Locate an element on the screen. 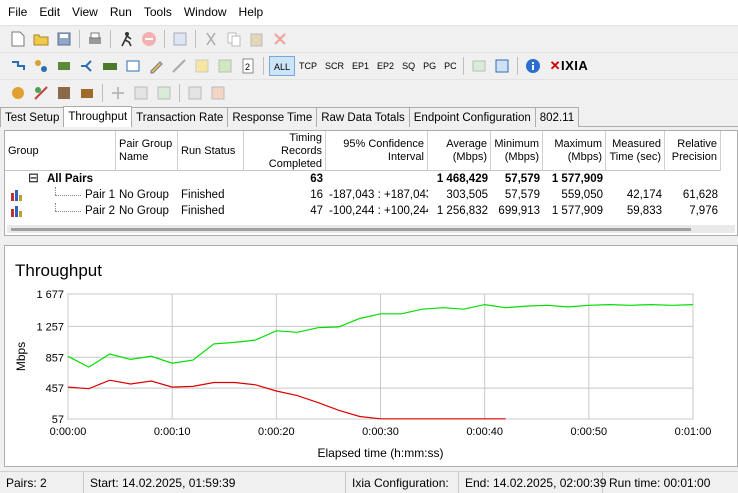 The image size is (738, 493). new-file-icon is located at coordinates (18, 39).